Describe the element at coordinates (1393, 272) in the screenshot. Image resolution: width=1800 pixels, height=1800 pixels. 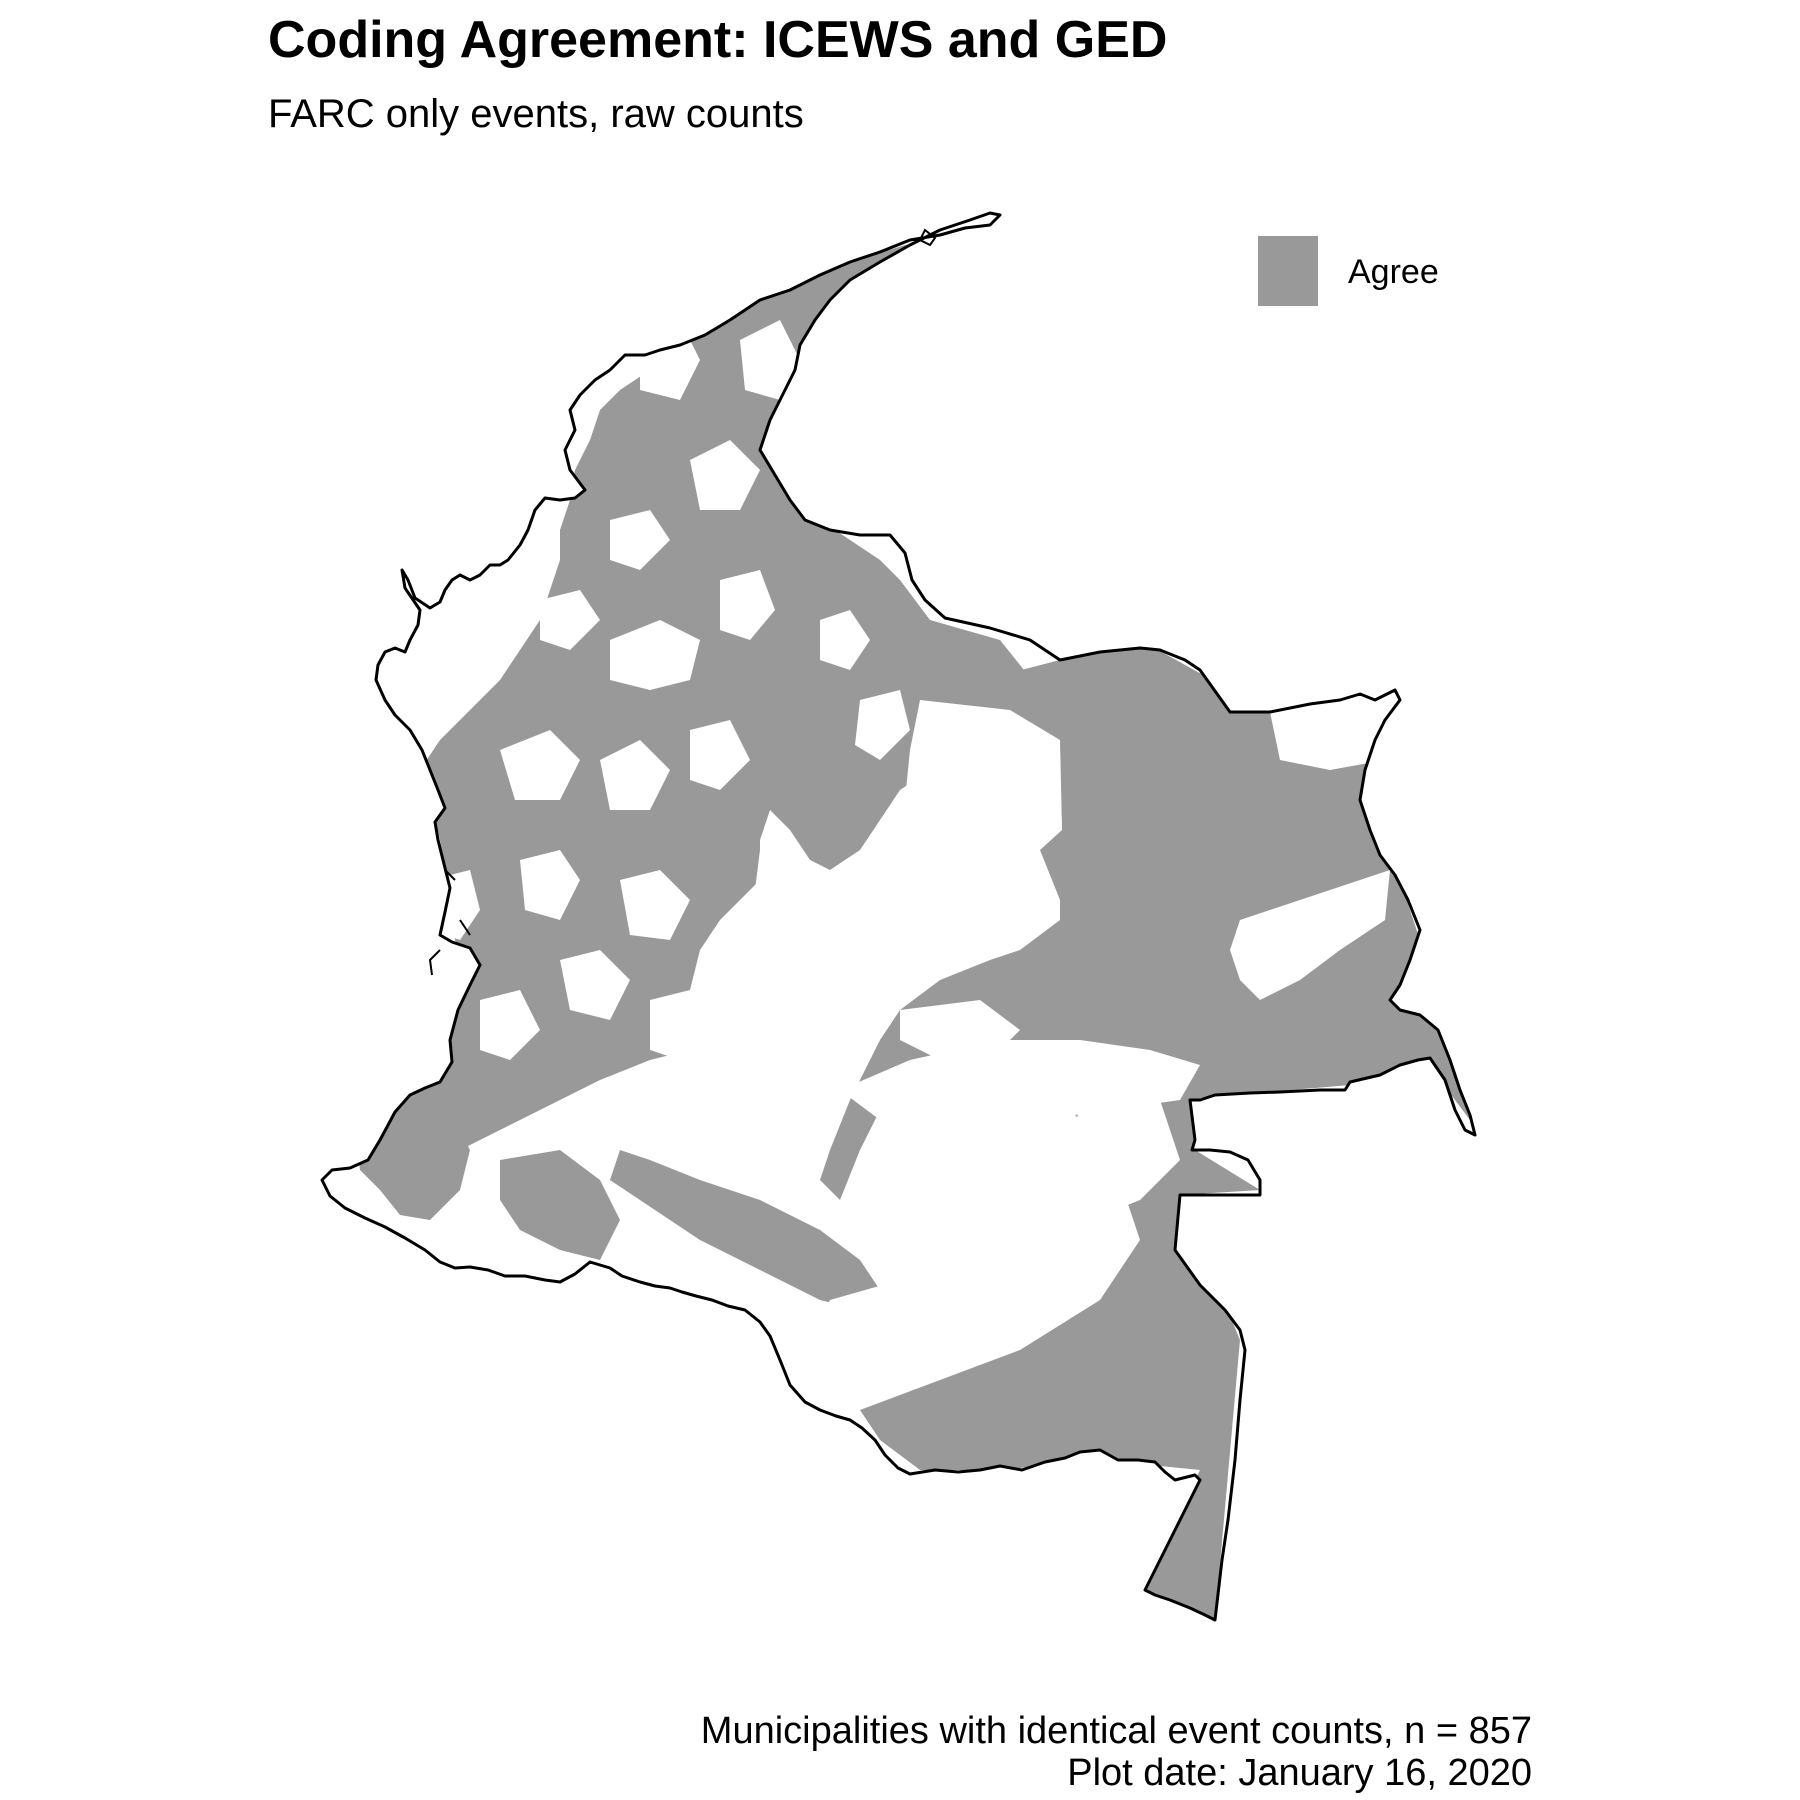
I see `legend-label-agree: Agree` at that location.